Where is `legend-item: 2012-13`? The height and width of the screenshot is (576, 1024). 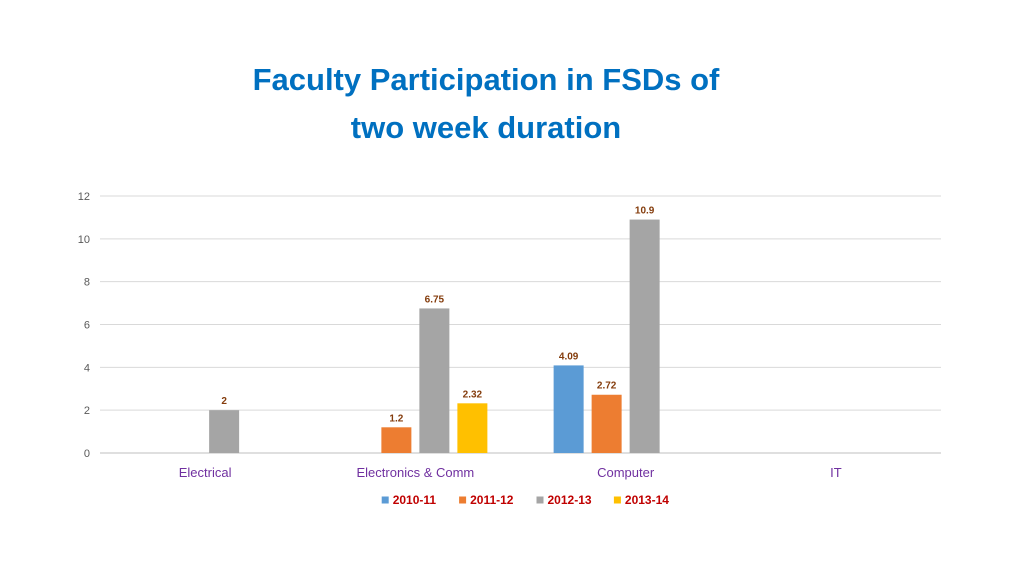 legend-item: 2012-13 is located at coordinates (564, 500).